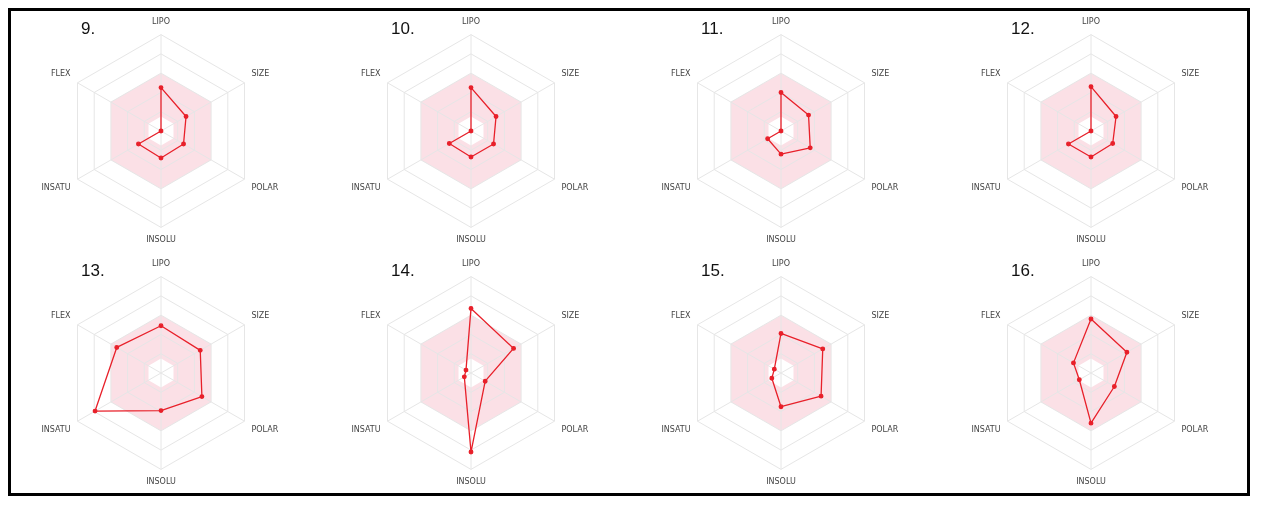 Image resolution: width=1265 pixels, height=511 pixels. I want to click on chart-title: 9., so click(88, 29).